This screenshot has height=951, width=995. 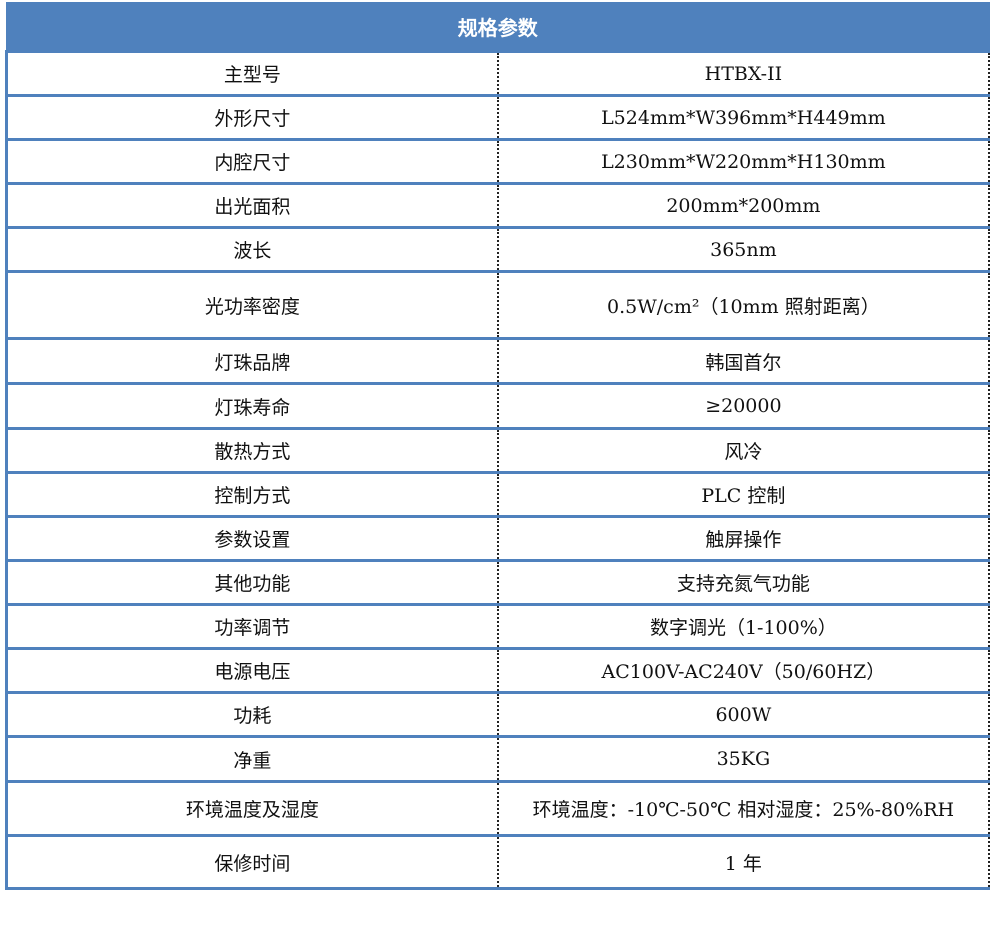 I want to click on spec-value: 数字调光（1-100%）, so click(x=744, y=626).